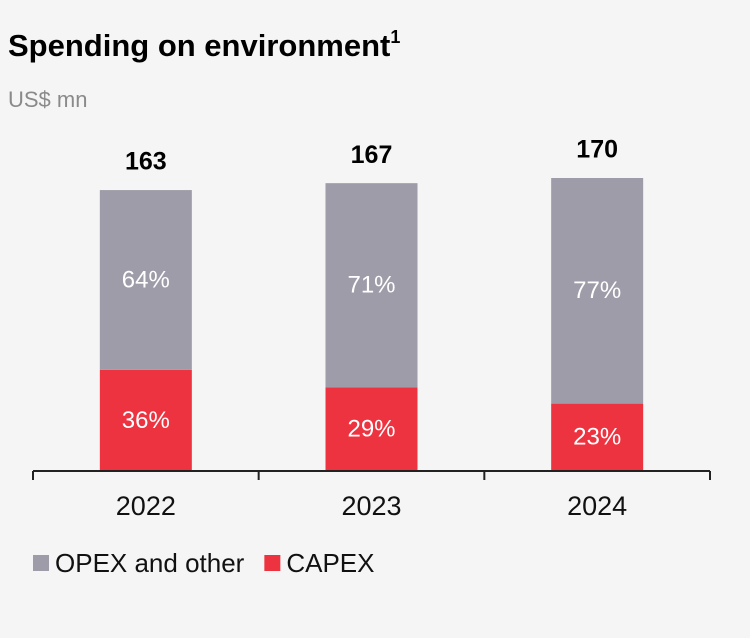  I want to click on x-tick-label: 2022, so click(146, 506).